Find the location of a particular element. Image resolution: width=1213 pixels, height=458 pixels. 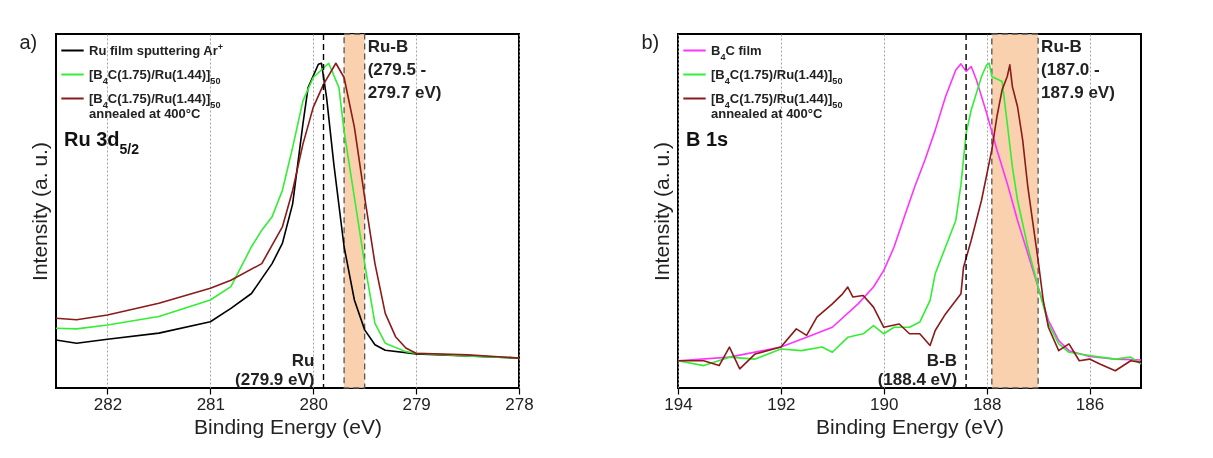

x-tick-label: 192 is located at coordinates (781, 404).